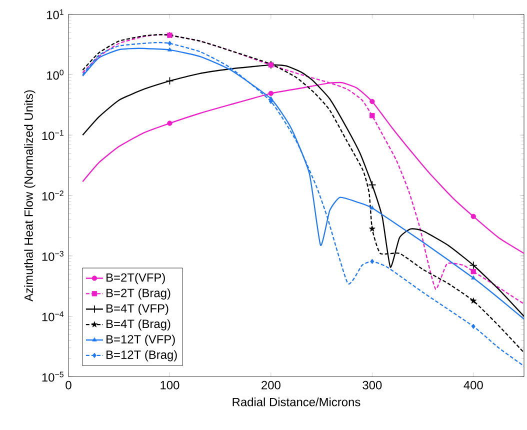 This screenshot has width=527, height=430. Describe the element at coordinates (170, 385) in the screenshot. I see `x-tick-label: 100` at that location.